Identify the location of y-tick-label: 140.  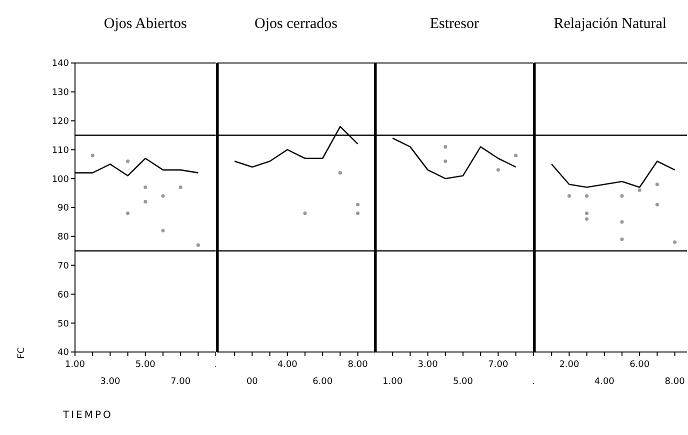
(61, 64).